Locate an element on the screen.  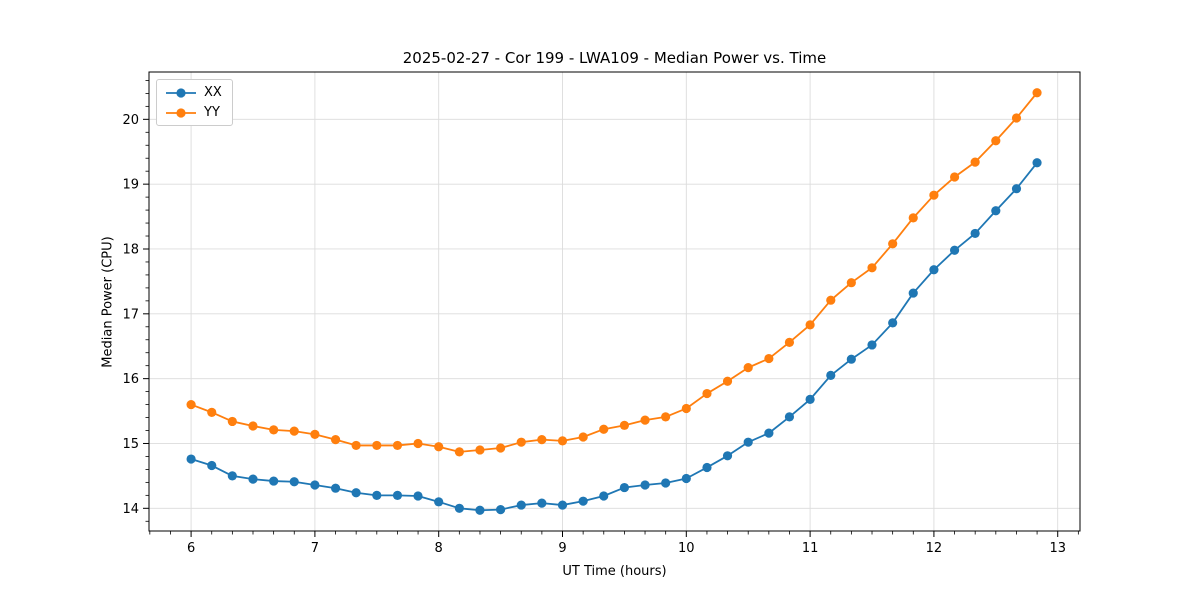
legend-label-xx: XX is located at coordinates (213, 92).